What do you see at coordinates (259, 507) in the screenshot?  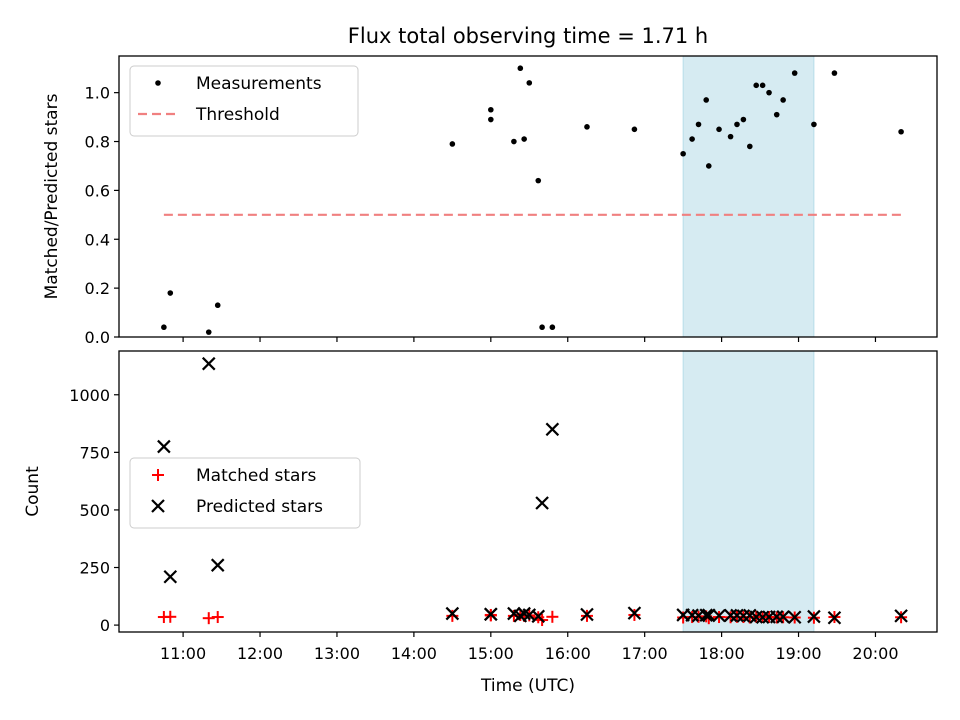 I see `legend-label: Predicted stars` at bounding box center [259, 507].